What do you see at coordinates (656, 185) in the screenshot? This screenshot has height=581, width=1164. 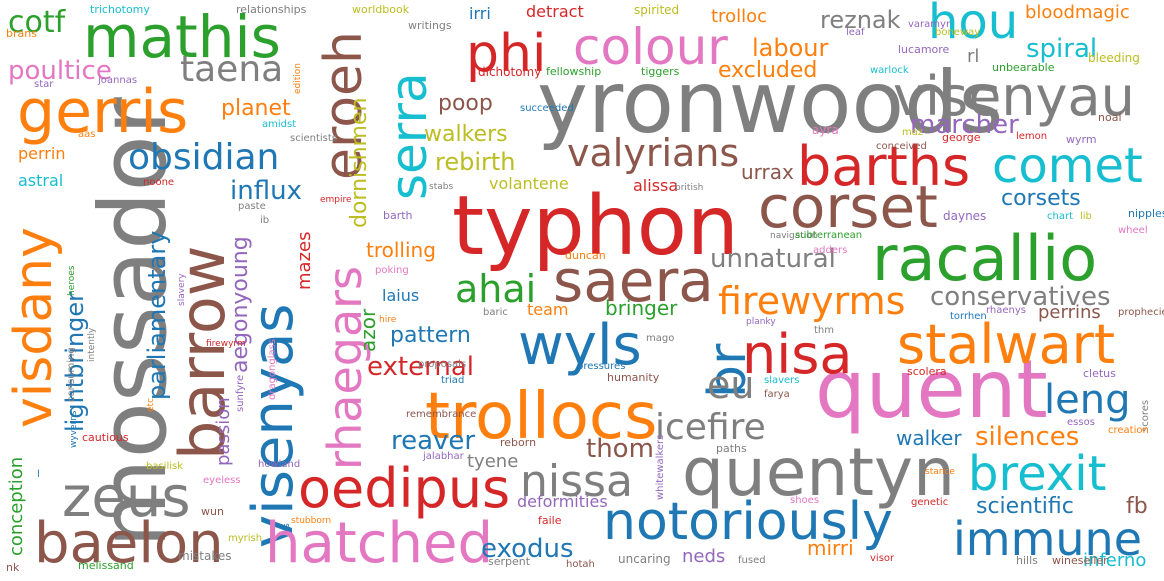 I see `word-alissa: alissa` at bounding box center [656, 185].